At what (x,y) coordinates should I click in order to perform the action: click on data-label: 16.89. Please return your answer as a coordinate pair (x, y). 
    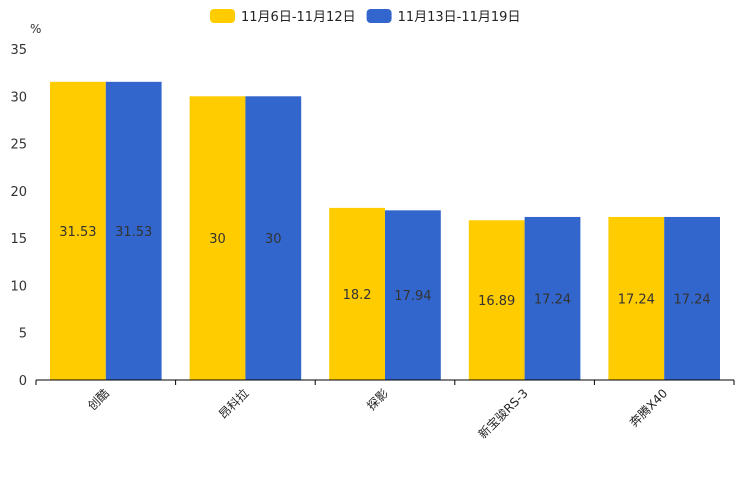
    Looking at the image, I should click on (496, 301).